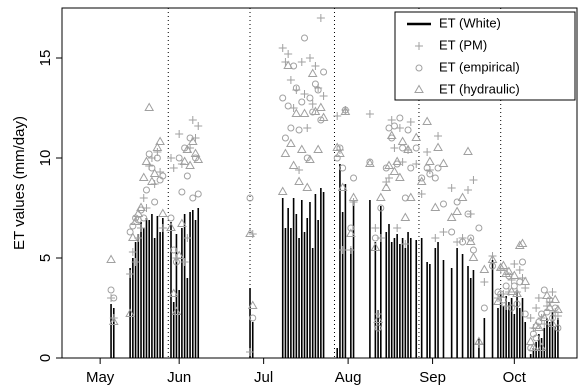  Describe the element at coordinates (463, 44) in the screenshot. I see `legend-label: ET (PM)` at that location.